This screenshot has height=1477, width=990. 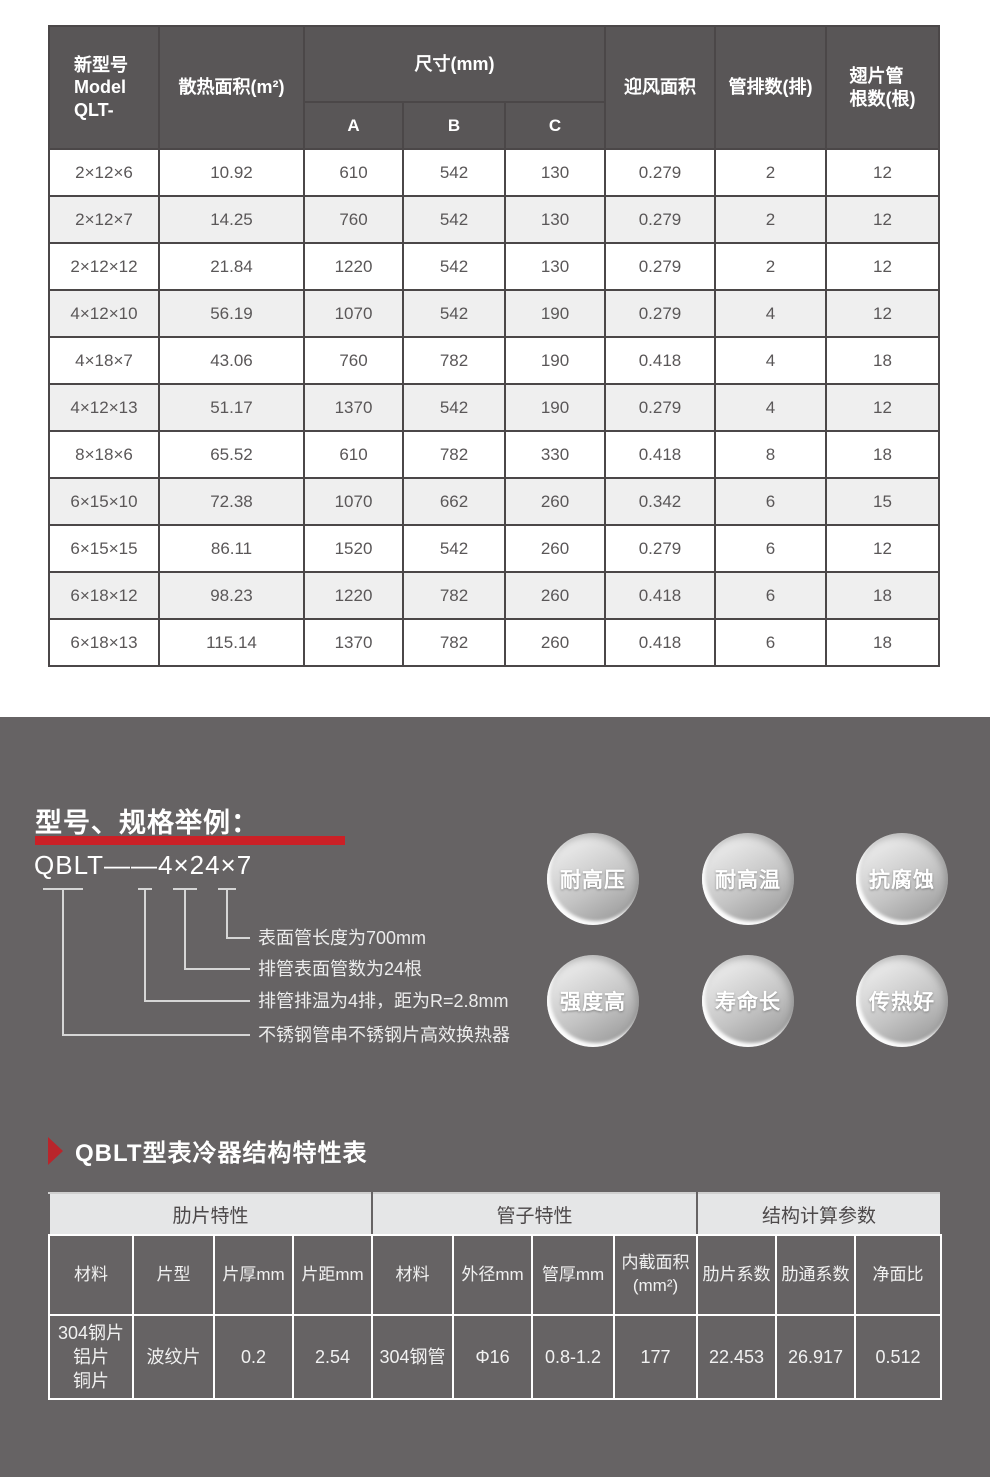 What do you see at coordinates (737, 1357) in the screenshot?
I see `structure-table-value: 22.453` at bounding box center [737, 1357].